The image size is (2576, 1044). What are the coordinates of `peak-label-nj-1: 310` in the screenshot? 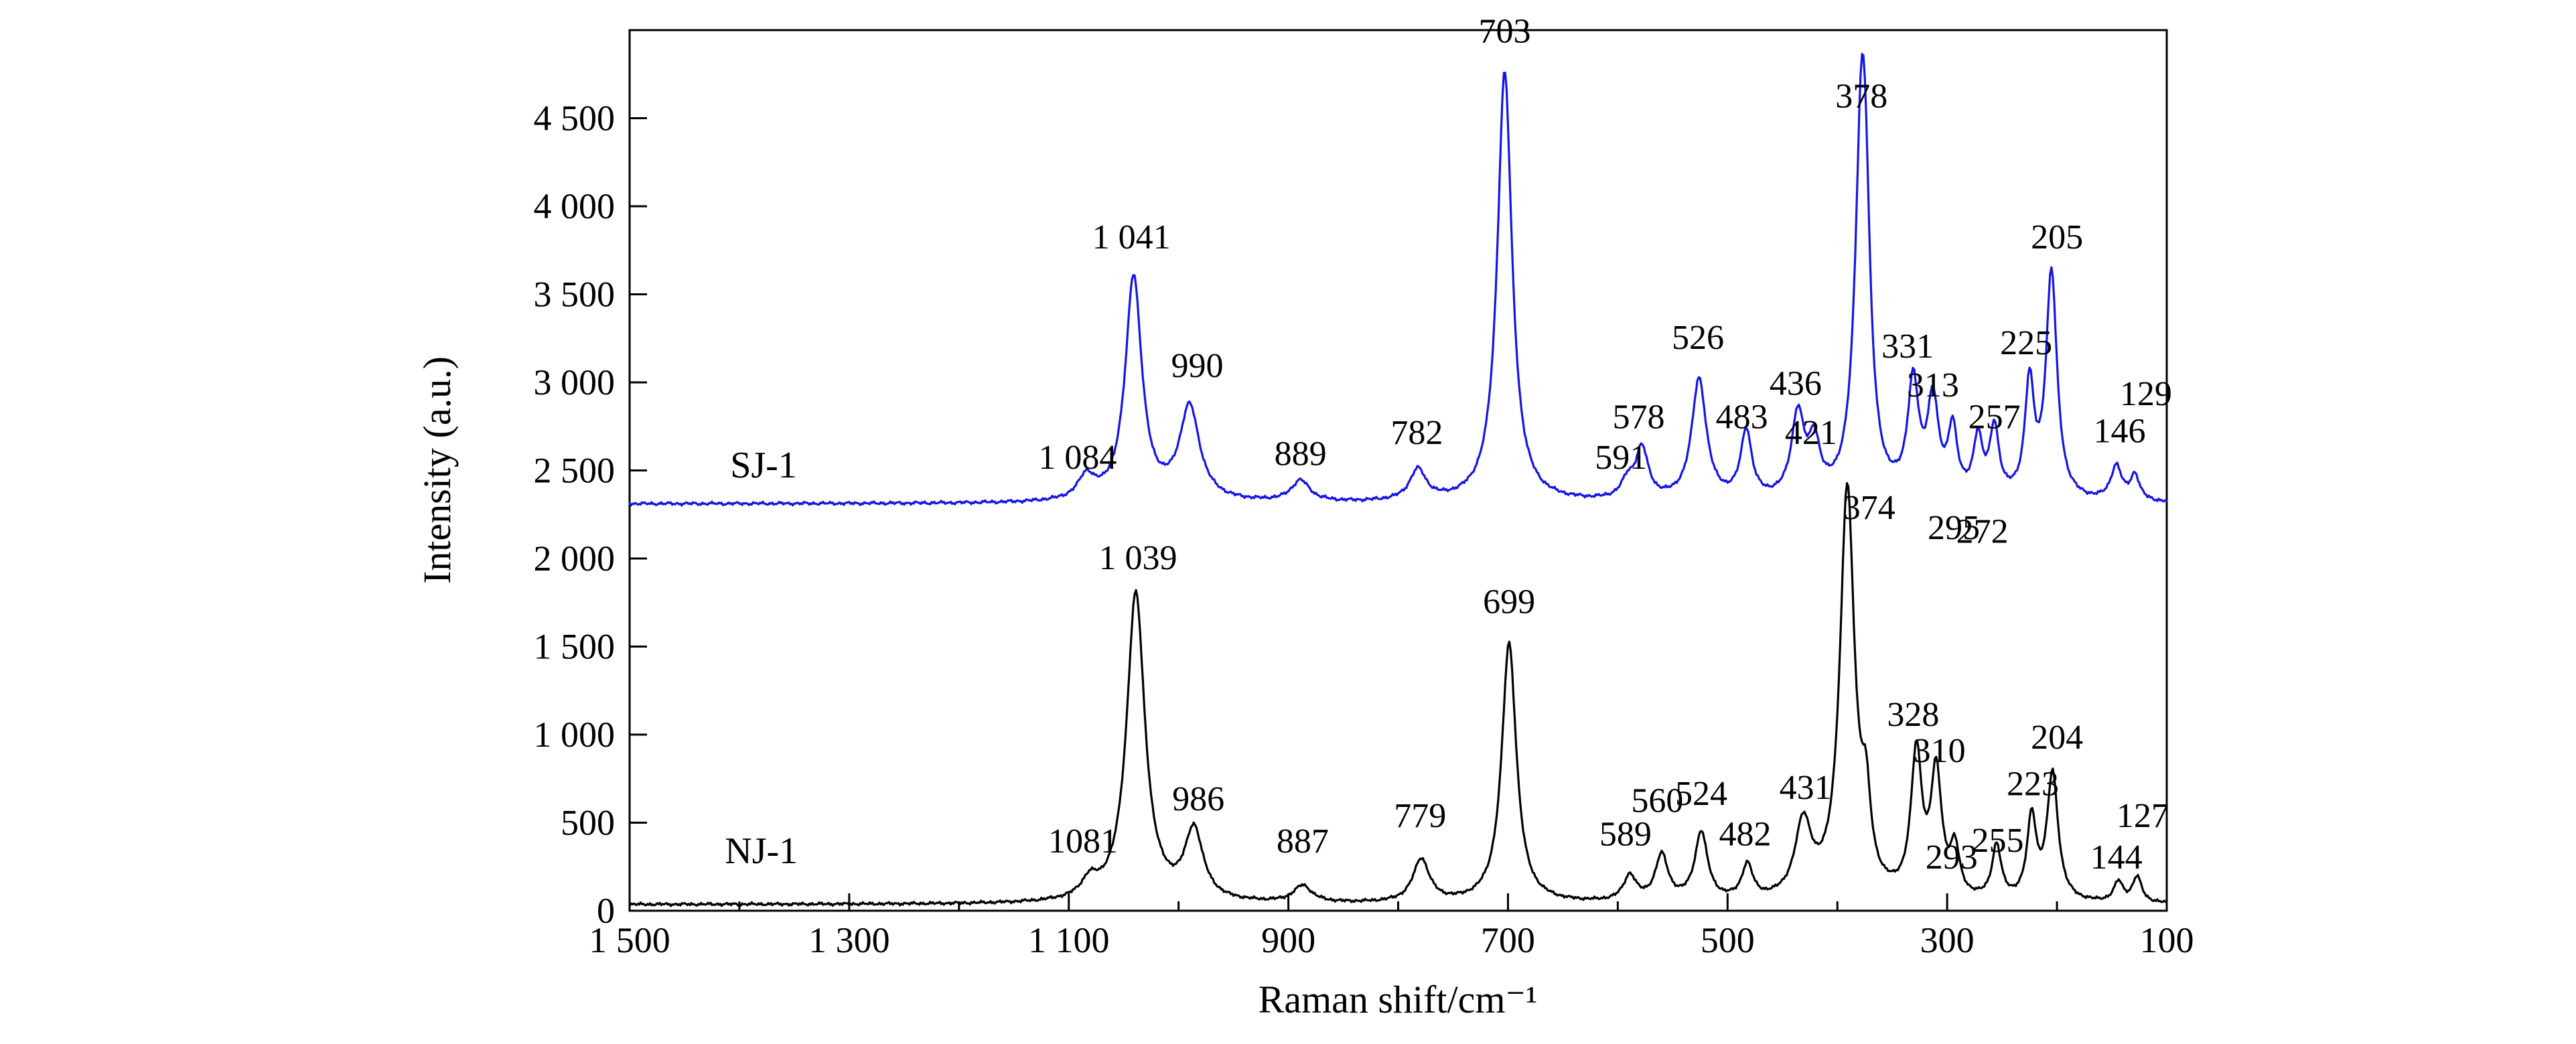 It's located at (1940, 751).